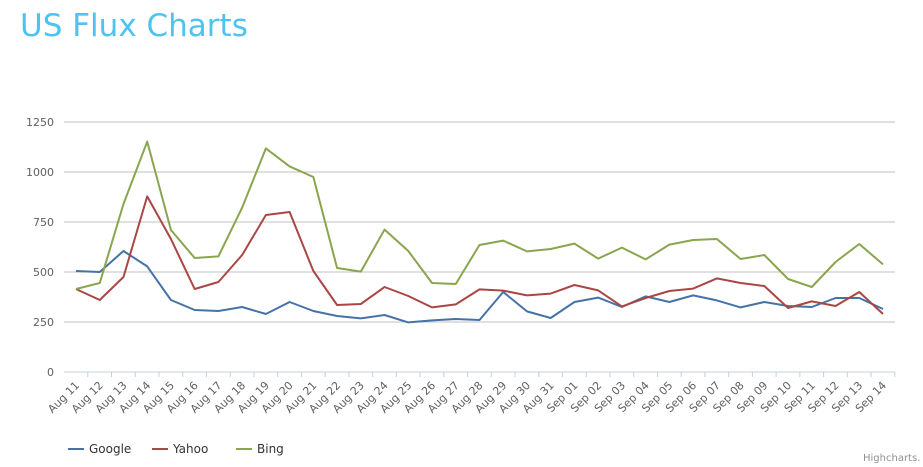 The height and width of the screenshot is (467, 923). I want to click on legend-item-yahoo: Yahoo, so click(190, 449).